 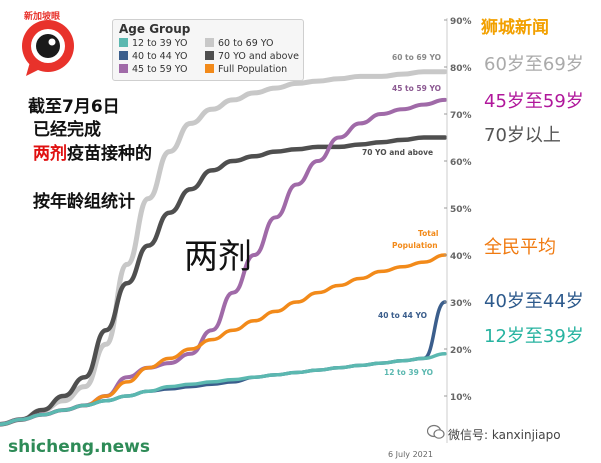 I want to click on legend-item-12-to-39-yo: 12 to 39 YO, so click(x=153, y=43).